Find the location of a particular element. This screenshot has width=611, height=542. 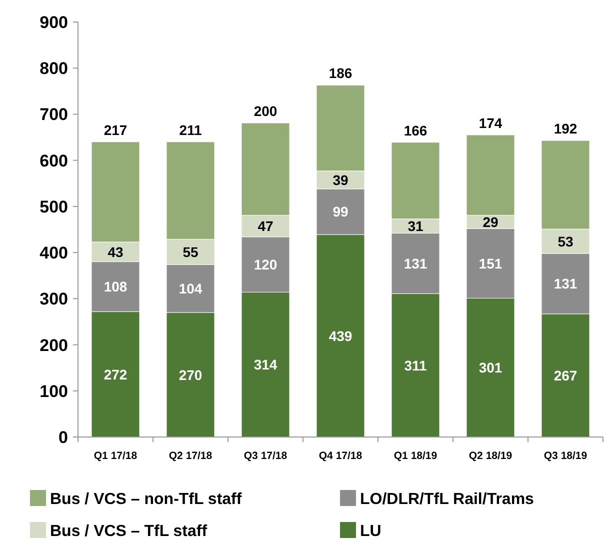

data-label: 200 is located at coordinates (266, 110).